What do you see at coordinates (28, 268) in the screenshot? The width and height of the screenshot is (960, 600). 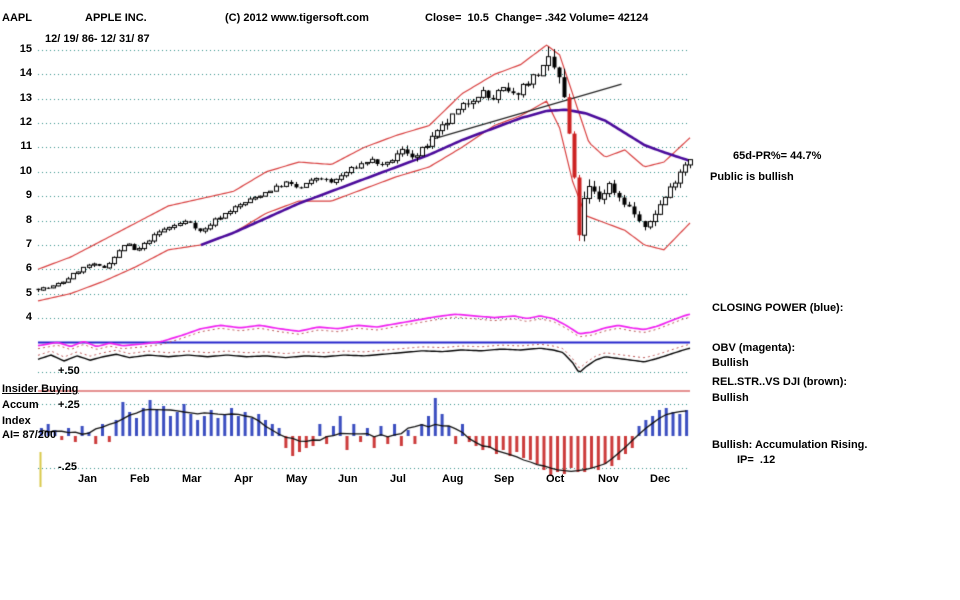 I see `price-tick-label: 6` at bounding box center [28, 268].